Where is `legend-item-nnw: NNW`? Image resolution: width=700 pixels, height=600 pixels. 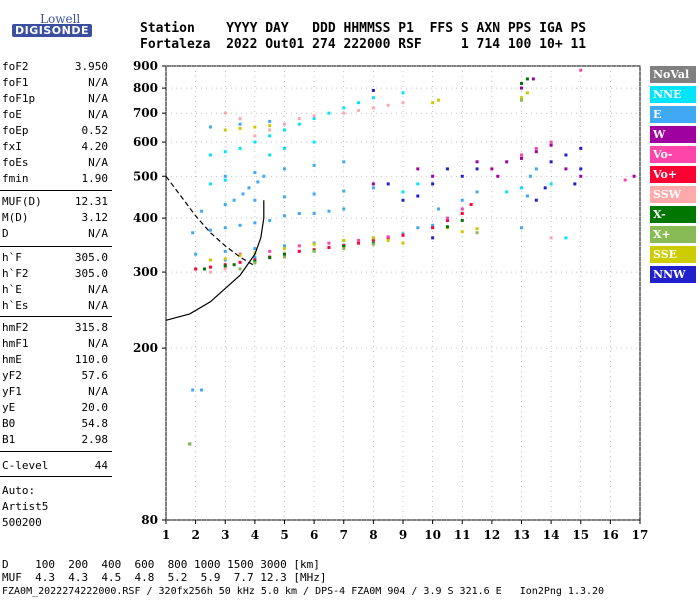
legend-item-nnw: NNW is located at coordinates (673, 274).